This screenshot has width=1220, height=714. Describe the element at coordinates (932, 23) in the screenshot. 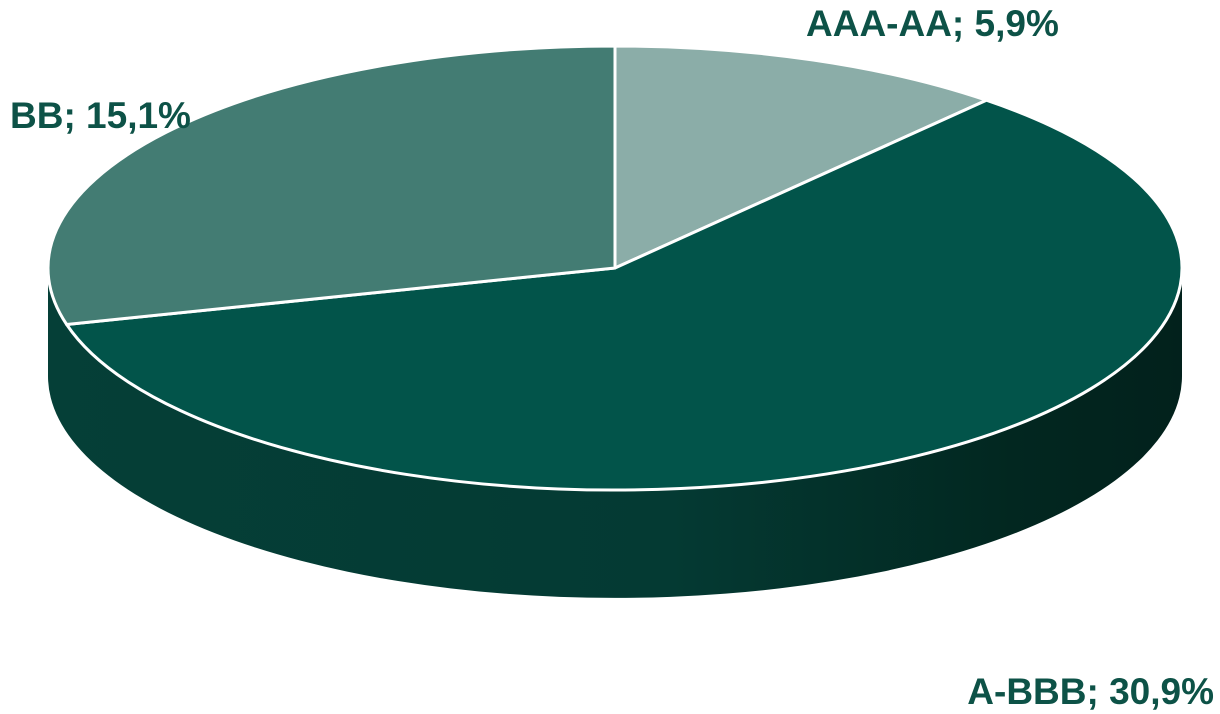

I see `data-label-aaa-aa: AAA-AA; 5,9%` at that location.